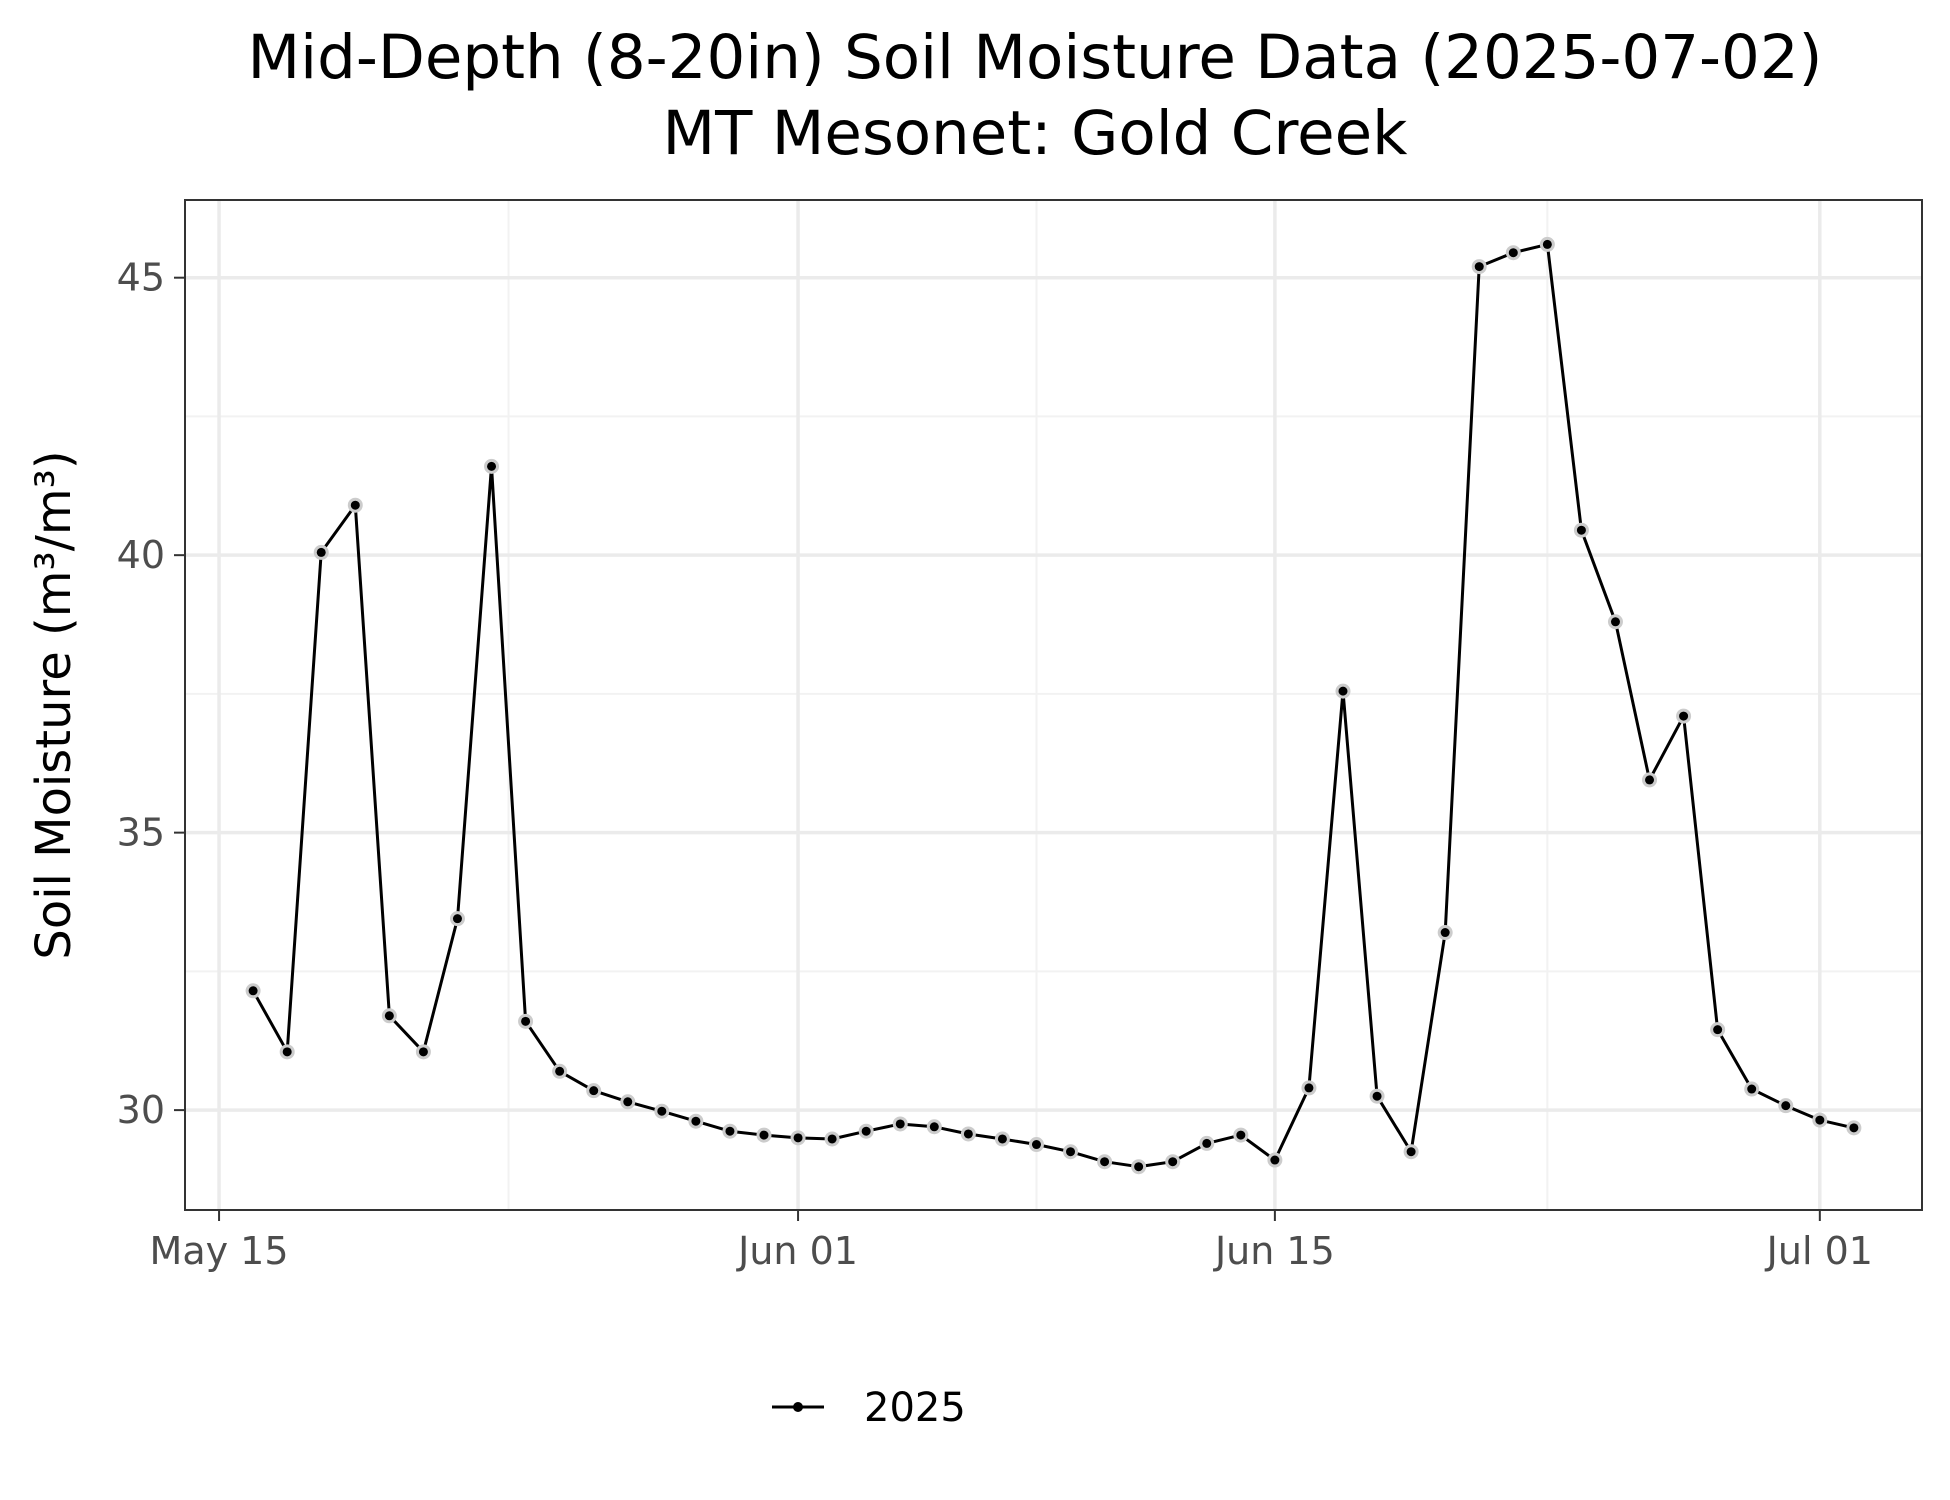 The width and height of the screenshot is (1950, 1500). What do you see at coordinates (141, 1110) in the screenshot?
I see `y-tick-label: 30` at bounding box center [141, 1110].